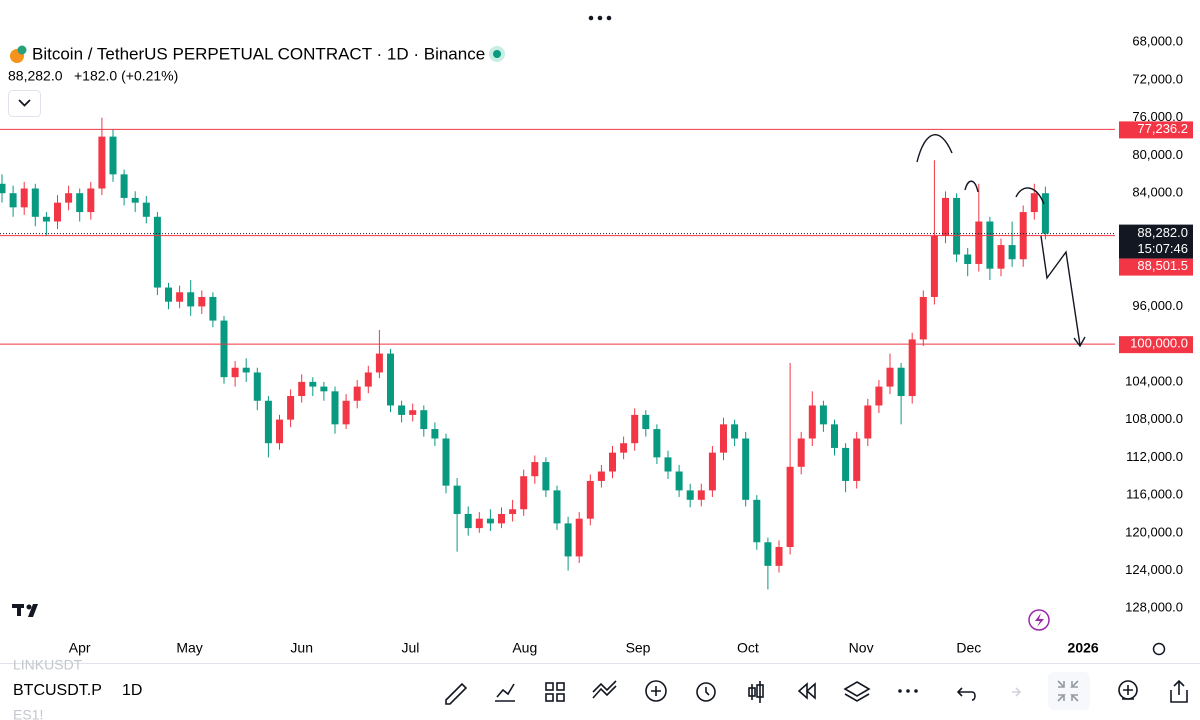  Describe the element at coordinates (861, 648) in the screenshot. I see `x-tick-label: Nov` at that location.